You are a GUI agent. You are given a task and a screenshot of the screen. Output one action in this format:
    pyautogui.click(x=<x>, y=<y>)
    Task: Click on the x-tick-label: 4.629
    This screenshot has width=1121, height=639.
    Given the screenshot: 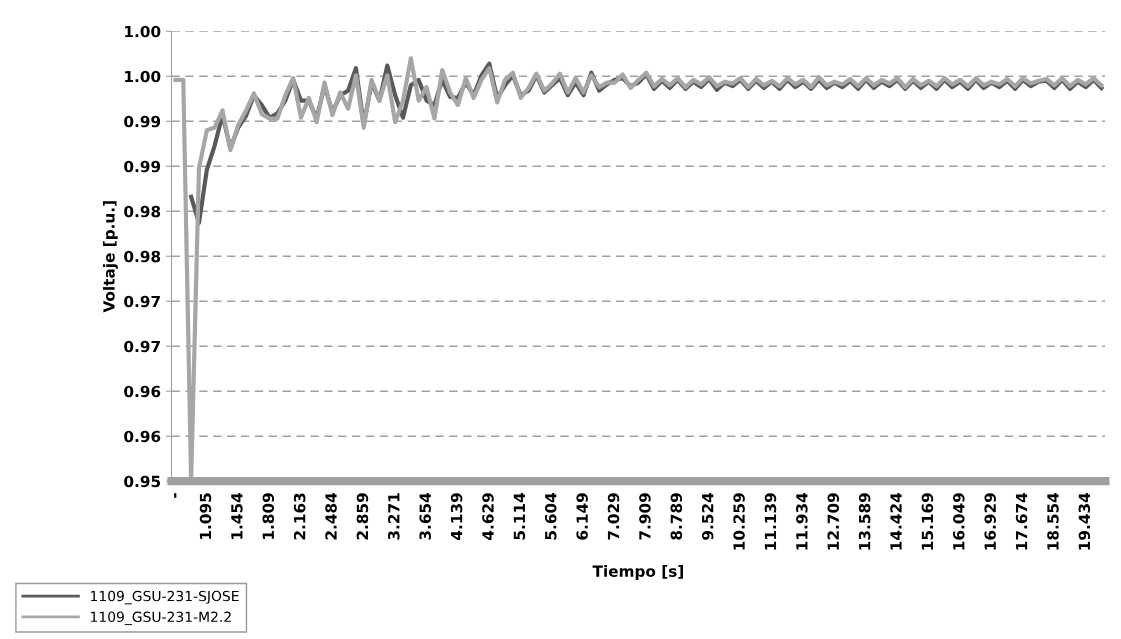 What is the action you would take?
    pyautogui.click(x=488, y=516)
    